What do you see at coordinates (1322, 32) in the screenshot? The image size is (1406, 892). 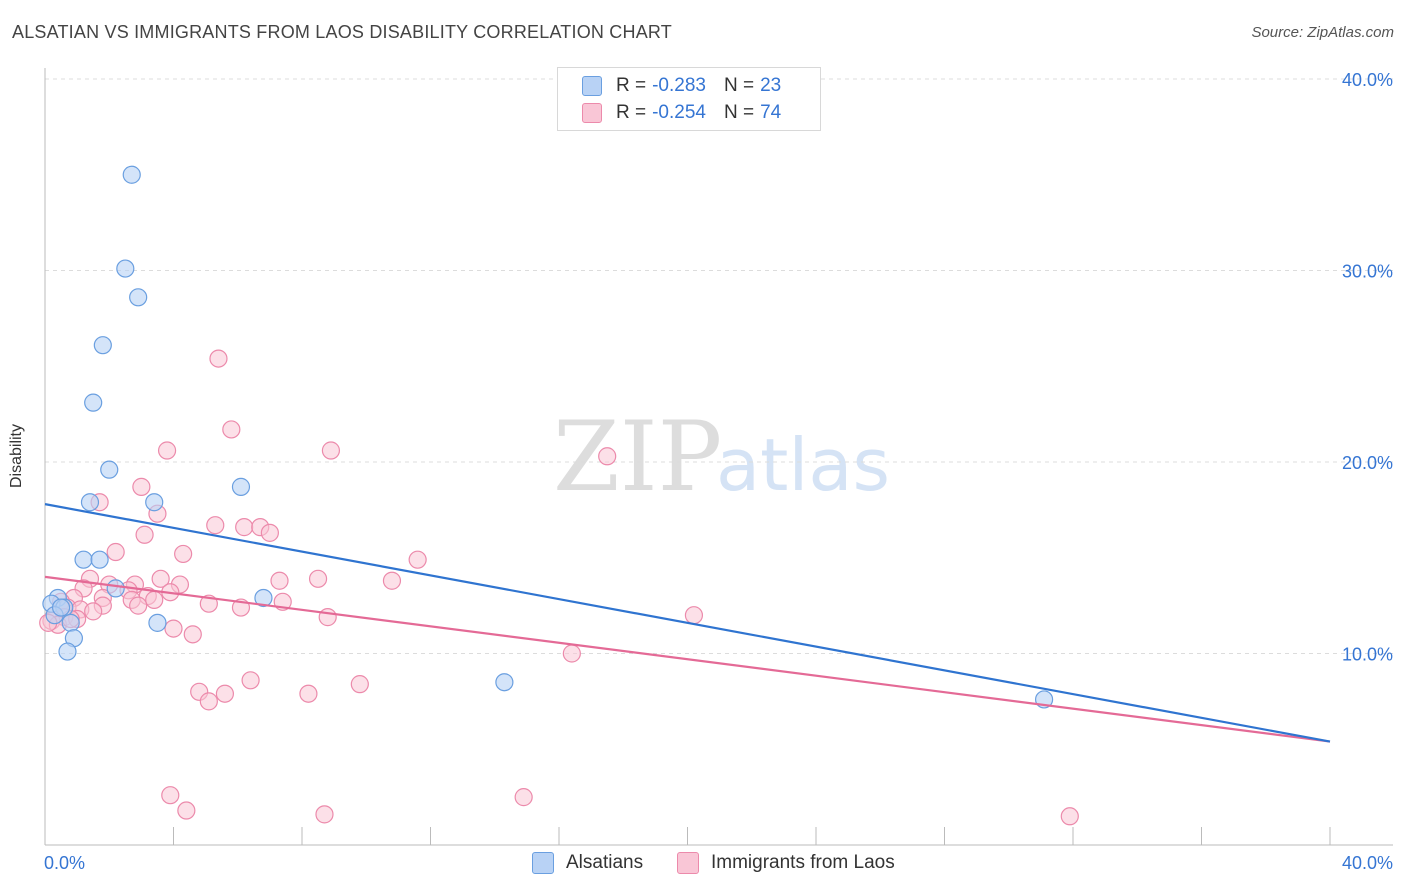 I see `chart-source: Source: ZipAtlas.com` at bounding box center [1322, 32].